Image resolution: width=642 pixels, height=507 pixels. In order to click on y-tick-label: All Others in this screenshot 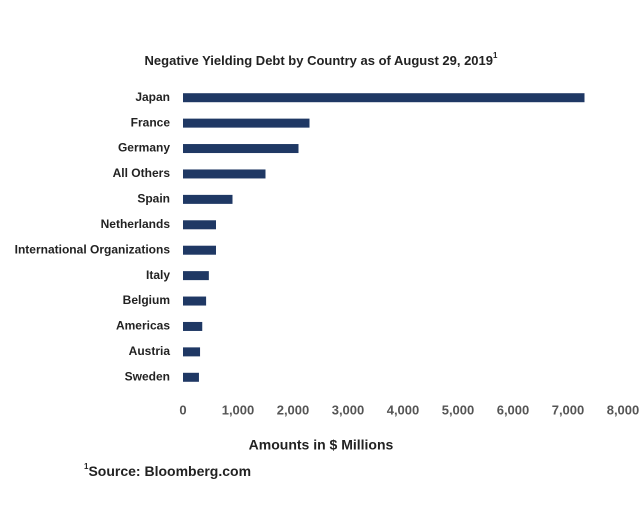, I will do `click(142, 173)`.